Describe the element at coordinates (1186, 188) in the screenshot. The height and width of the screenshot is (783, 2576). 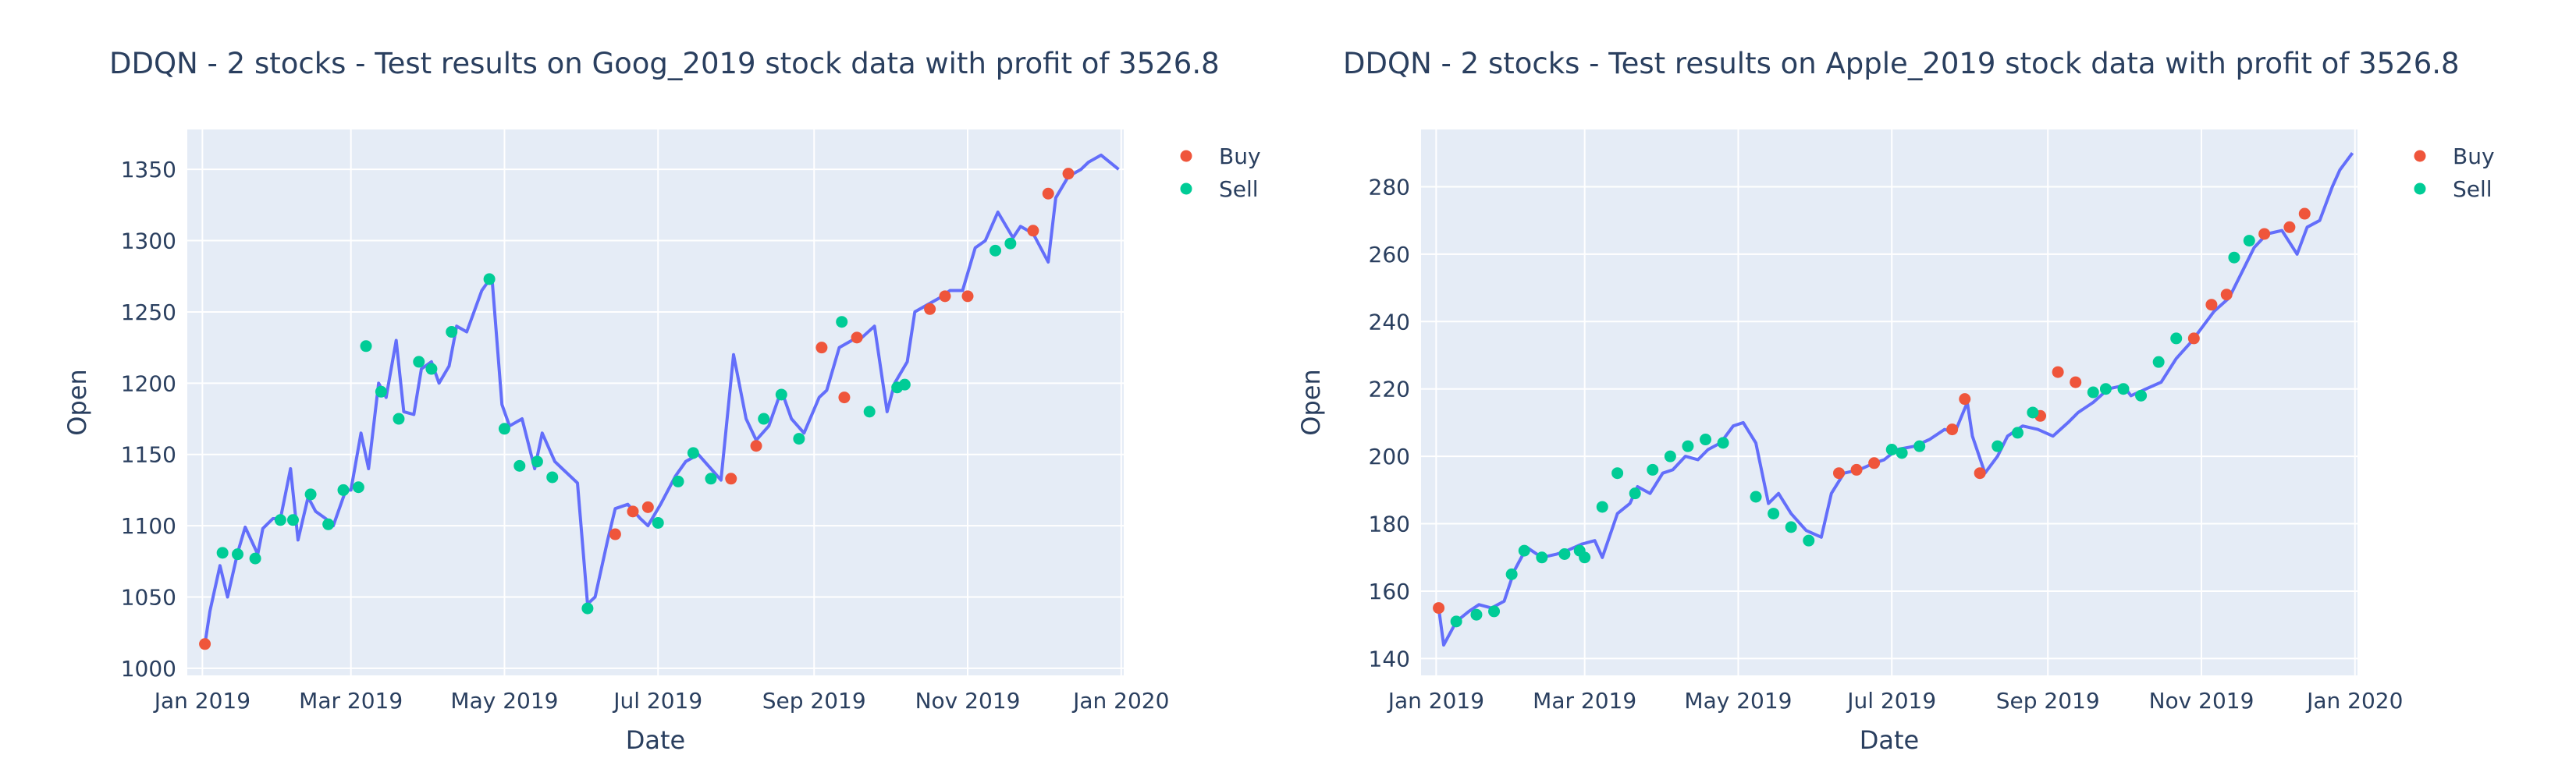
I see `legend-sell-marker` at that location.